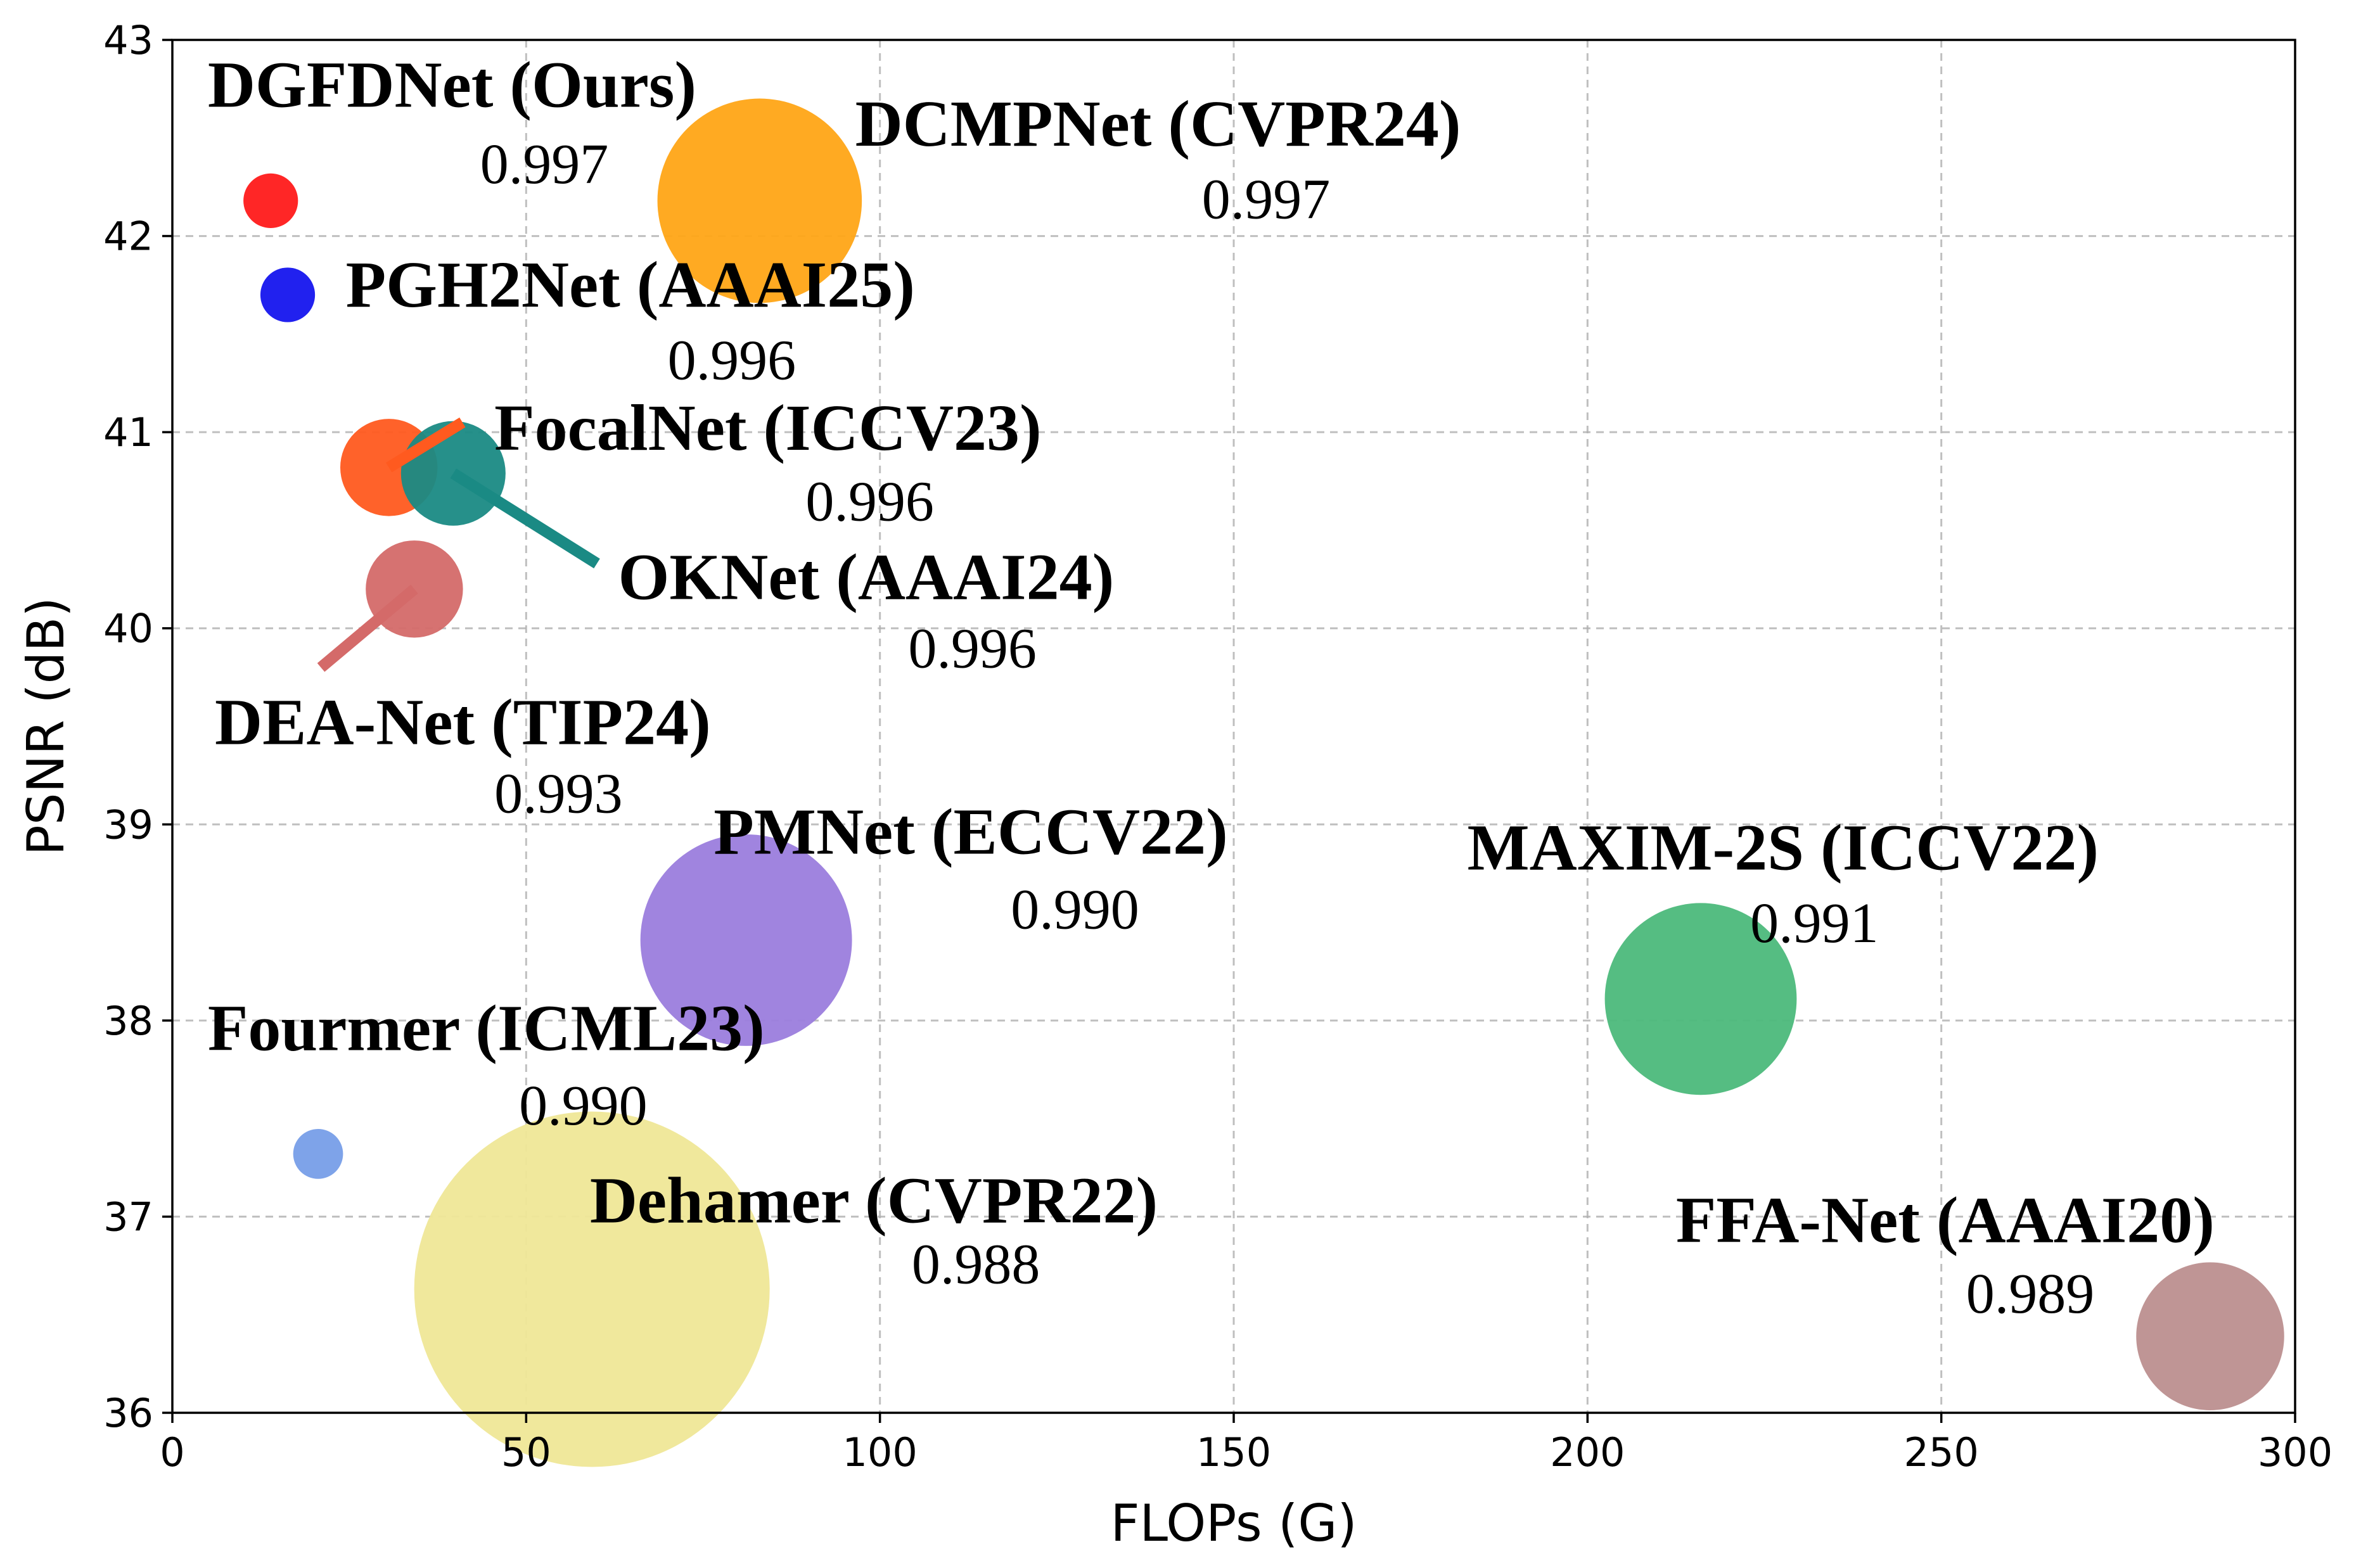 Image resolution: width=2361 pixels, height=1568 pixels. I want to click on y-tick-label: 43, so click(128, 40).